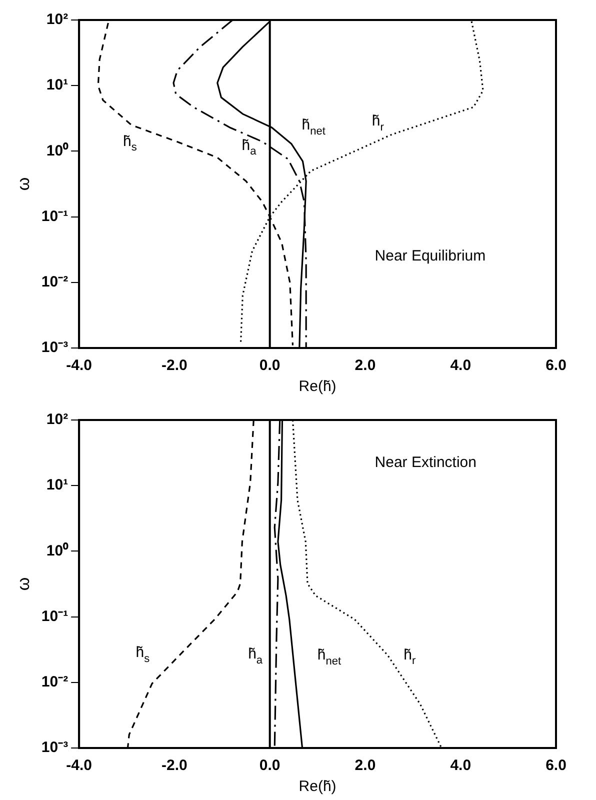  What do you see at coordinates (425, 462) in the screenshot?
I see `annotation: Near Extinction` at bounding box center [425, 462].